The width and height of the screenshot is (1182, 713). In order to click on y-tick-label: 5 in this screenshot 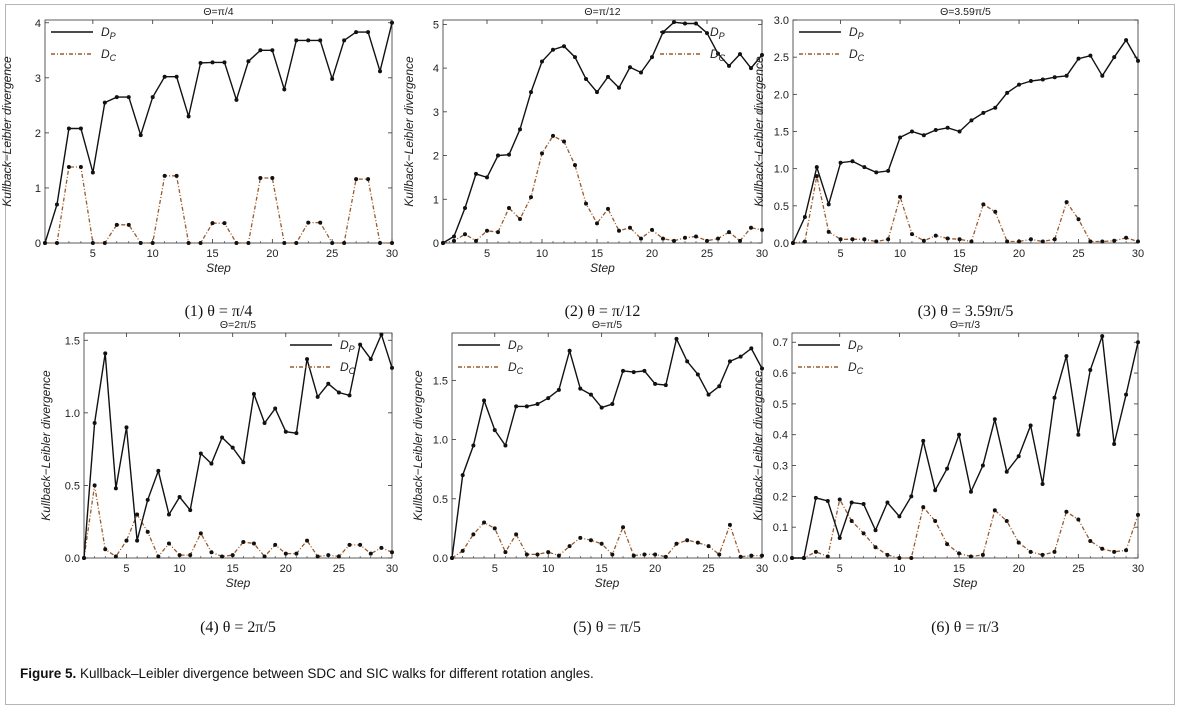, I will do `click(436, 25)`.